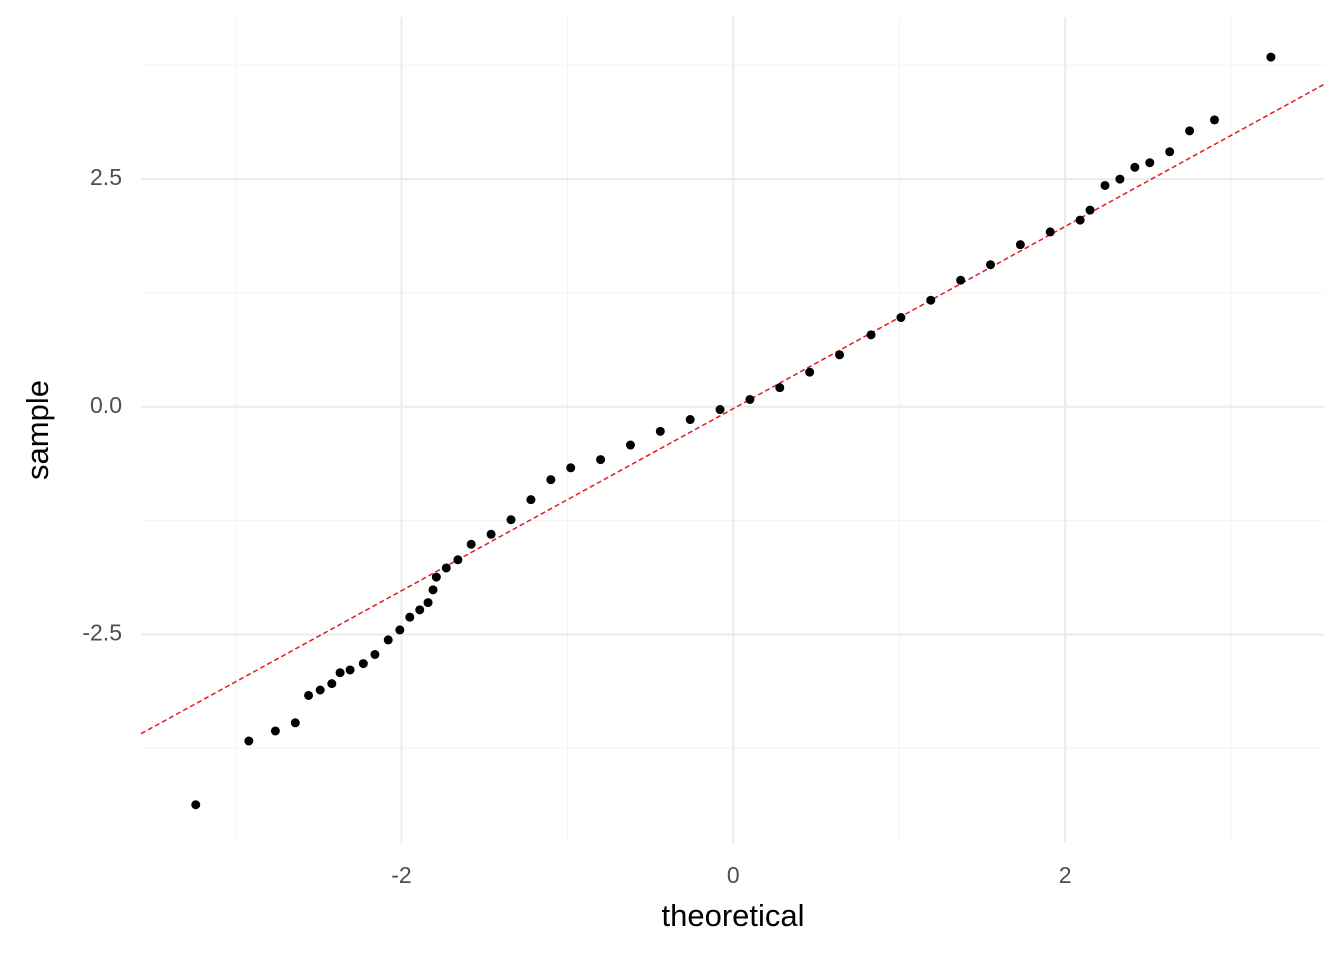  What do you see at coordinates (106, 405) in the screenshot?
I see `y-tick-label: 0.0` at bounding box center [106, 405].